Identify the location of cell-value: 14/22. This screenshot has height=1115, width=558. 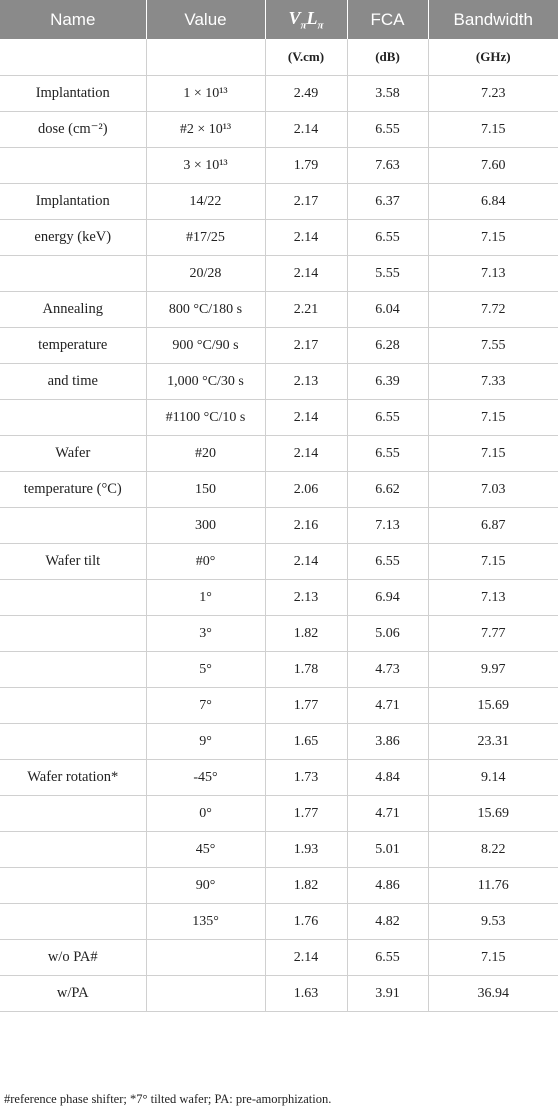
(205, 201).